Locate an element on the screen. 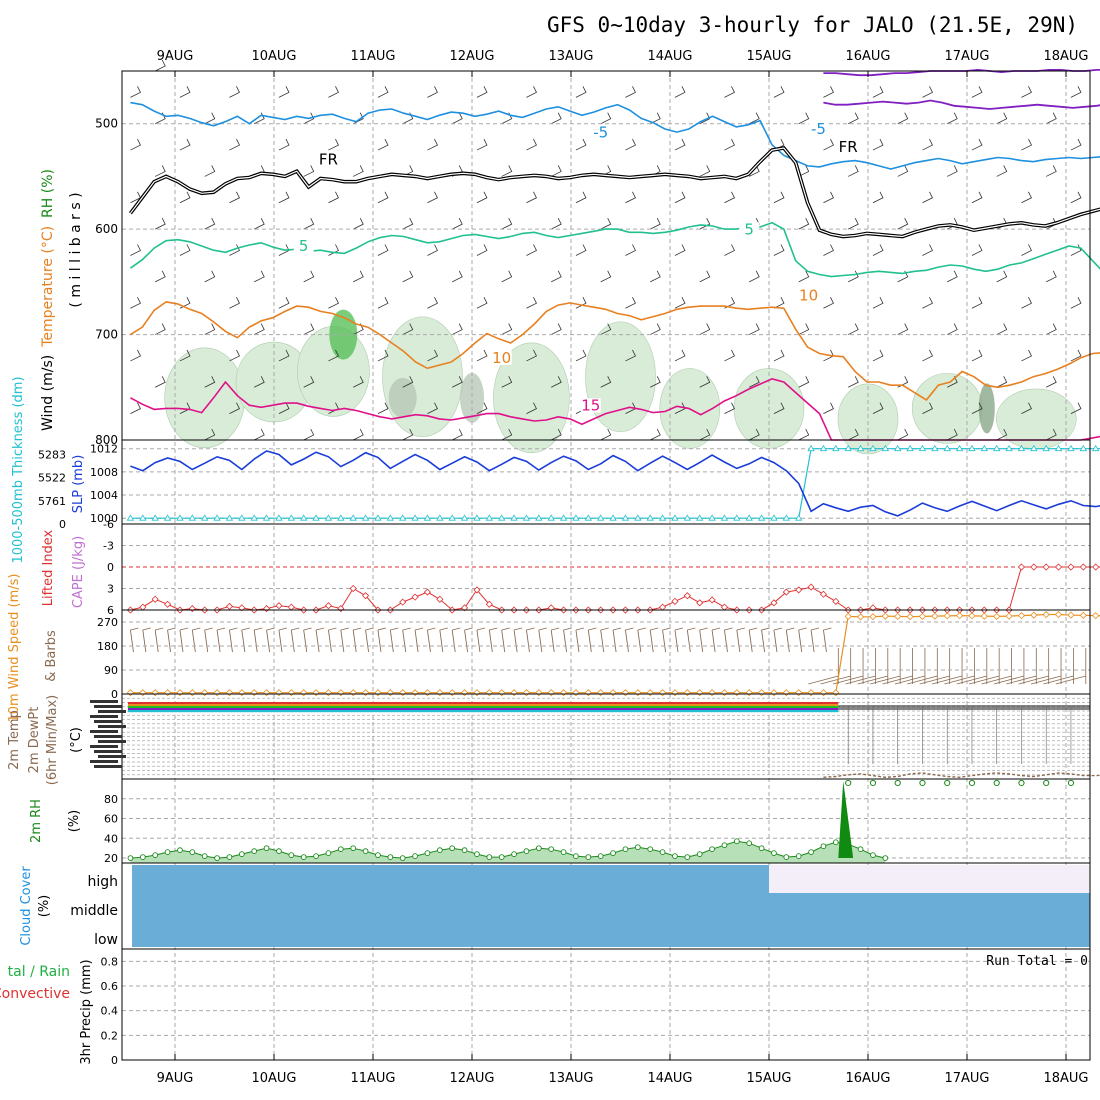 The width and height of the screenshot is (1100, 1100). contour-label: -5 is located at coordinates (818, 129).